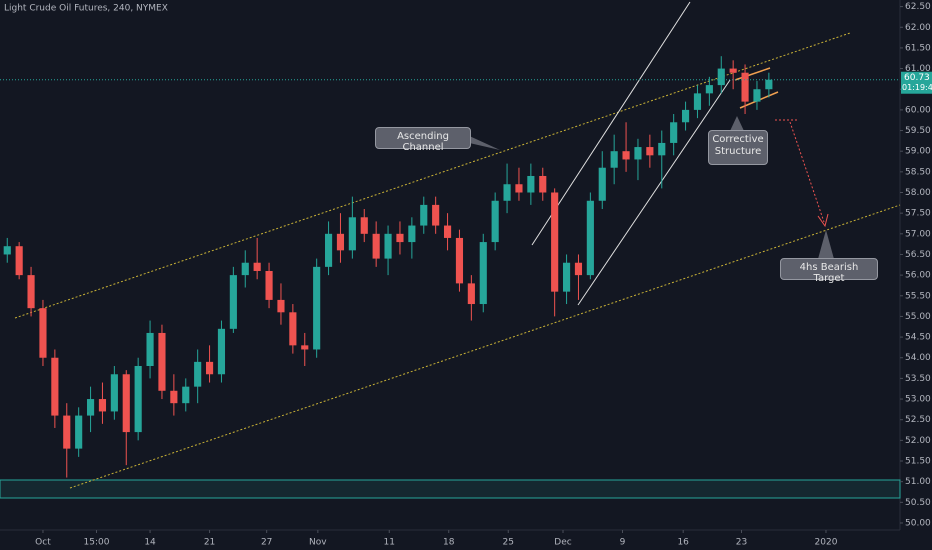 This screenshot has height=550, width=932. What do you see at coordinates (43, 543) in the screenshot?
I see `x-tick-label: Oct` at bounding box center [43, 543].